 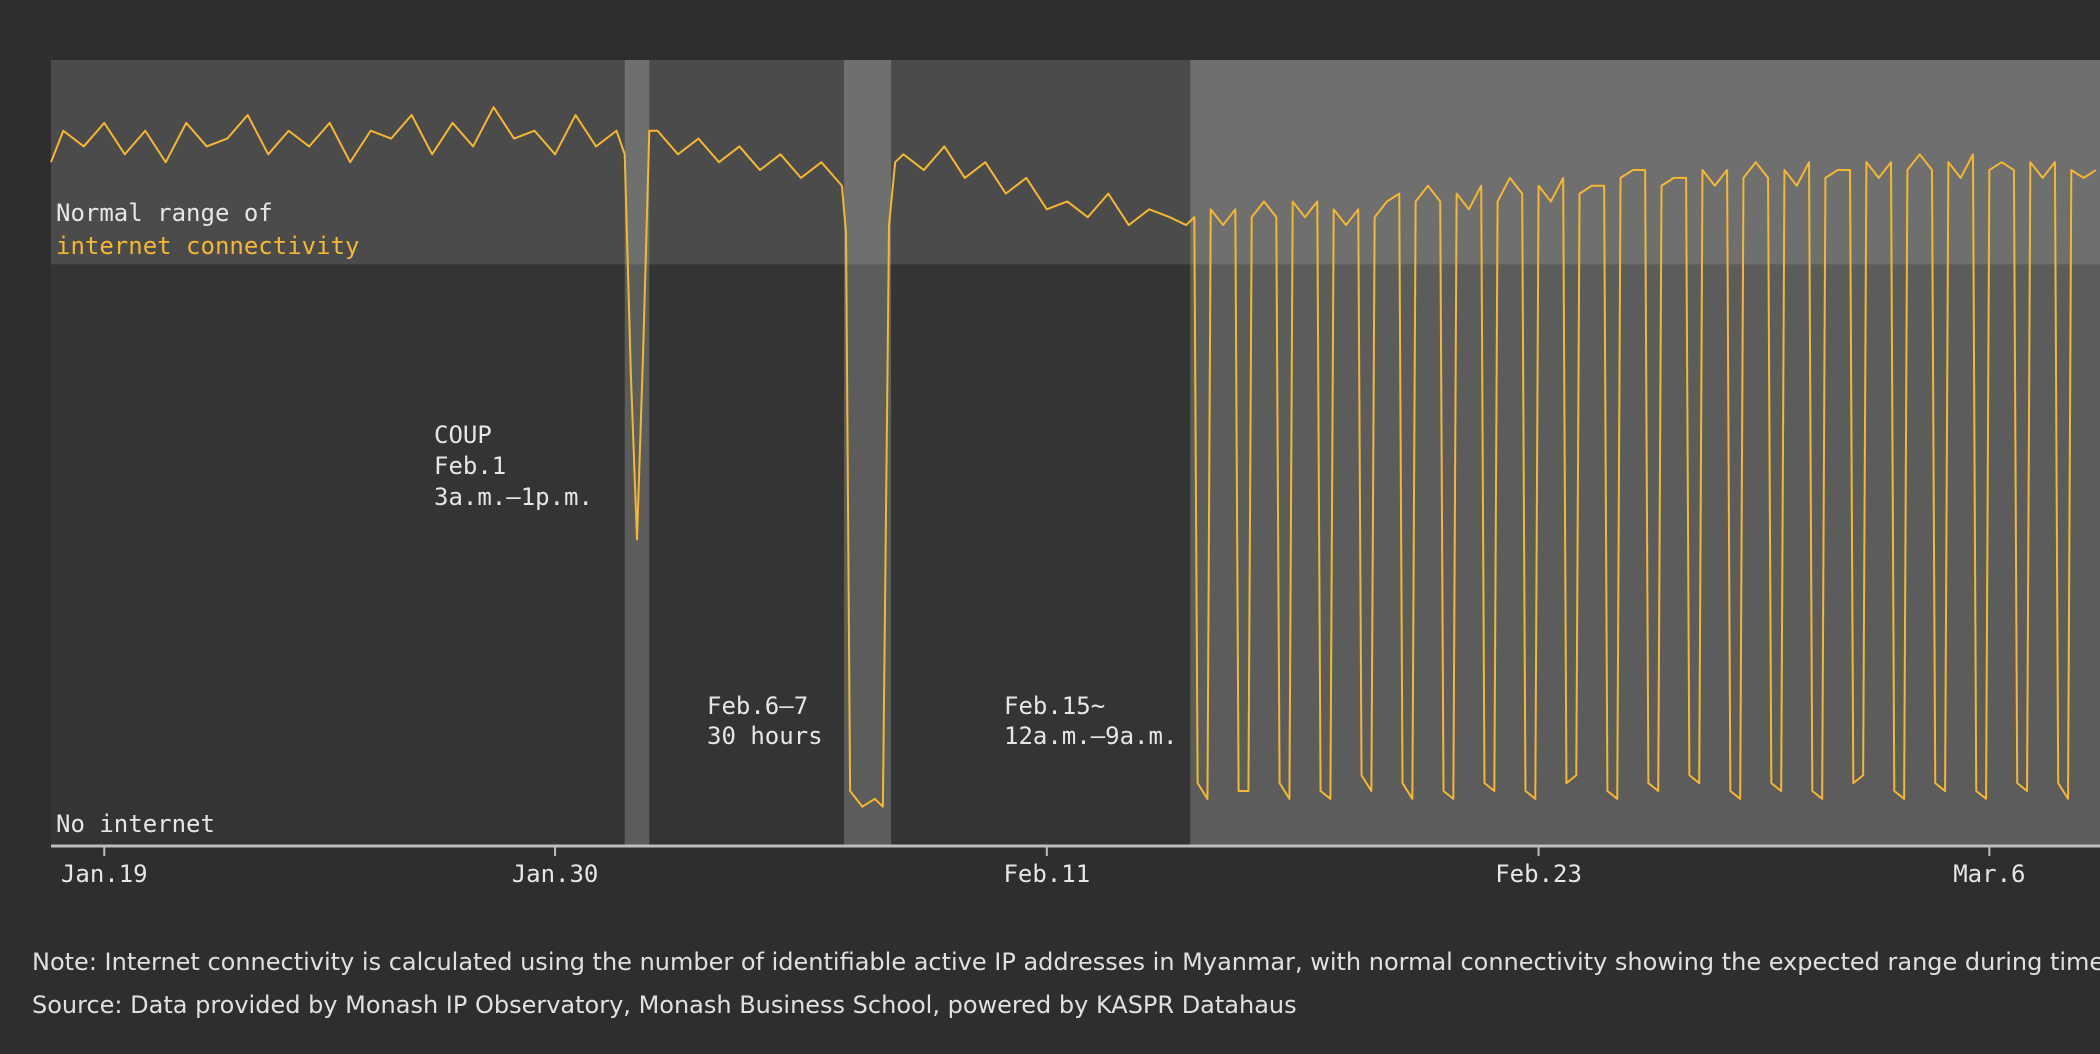 What do you see at coordinates (104, 874) in the screenshot?
I see `x-tick-label: Jan.19` at bounding box center [104, 874].